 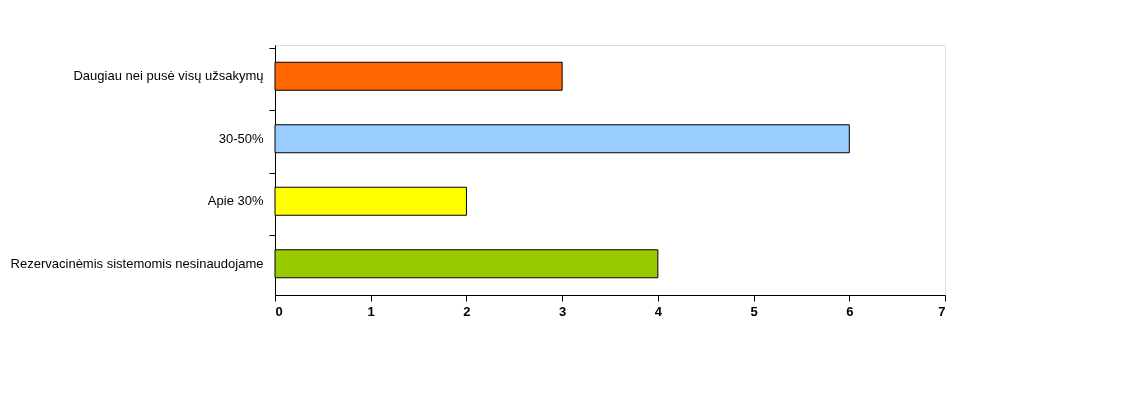 What do you see at coordinates (942, 311) in the screenshot?
I see `x-tick-label: 7` at bounding box center [942, 311].